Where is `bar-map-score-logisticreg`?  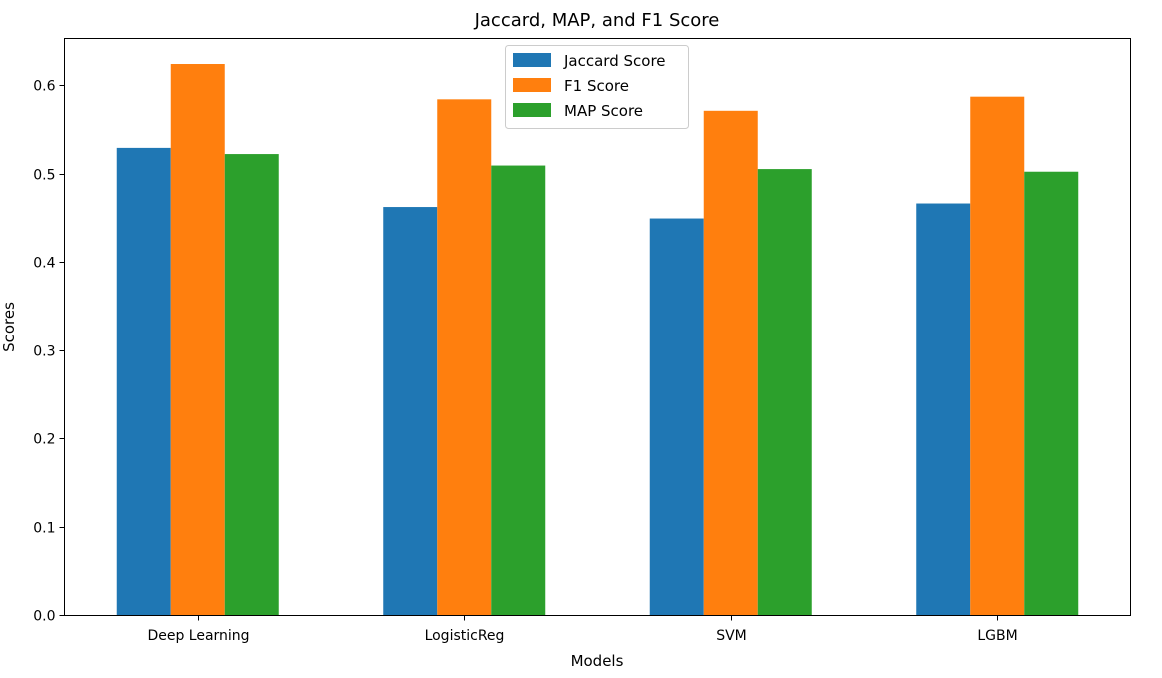 bar-map-score-logisticreg is located at coordinates (518, 390).